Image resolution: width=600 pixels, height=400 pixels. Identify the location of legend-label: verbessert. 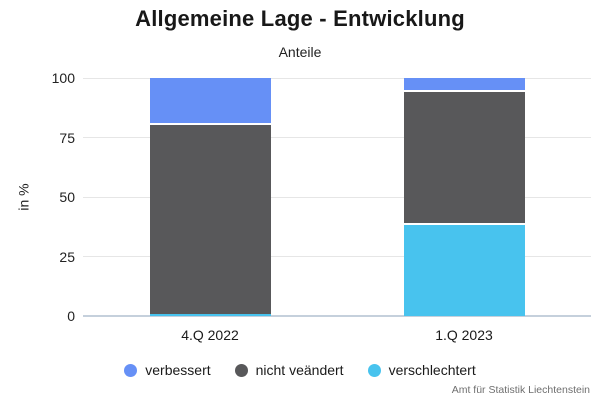
(178, 370).